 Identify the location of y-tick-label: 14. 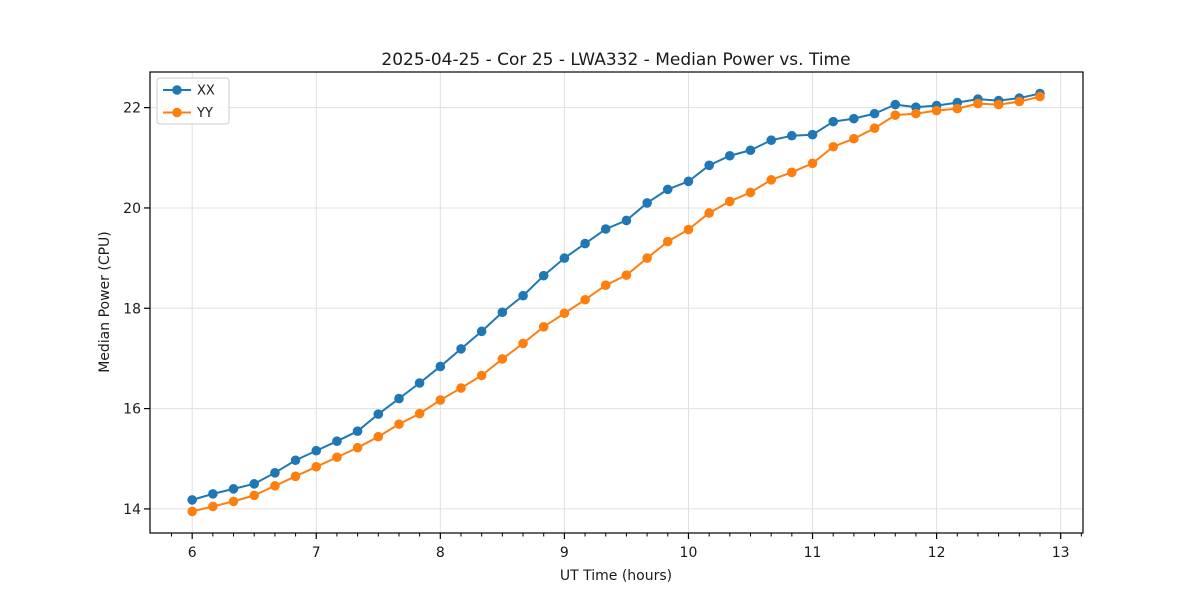
(132, 510).